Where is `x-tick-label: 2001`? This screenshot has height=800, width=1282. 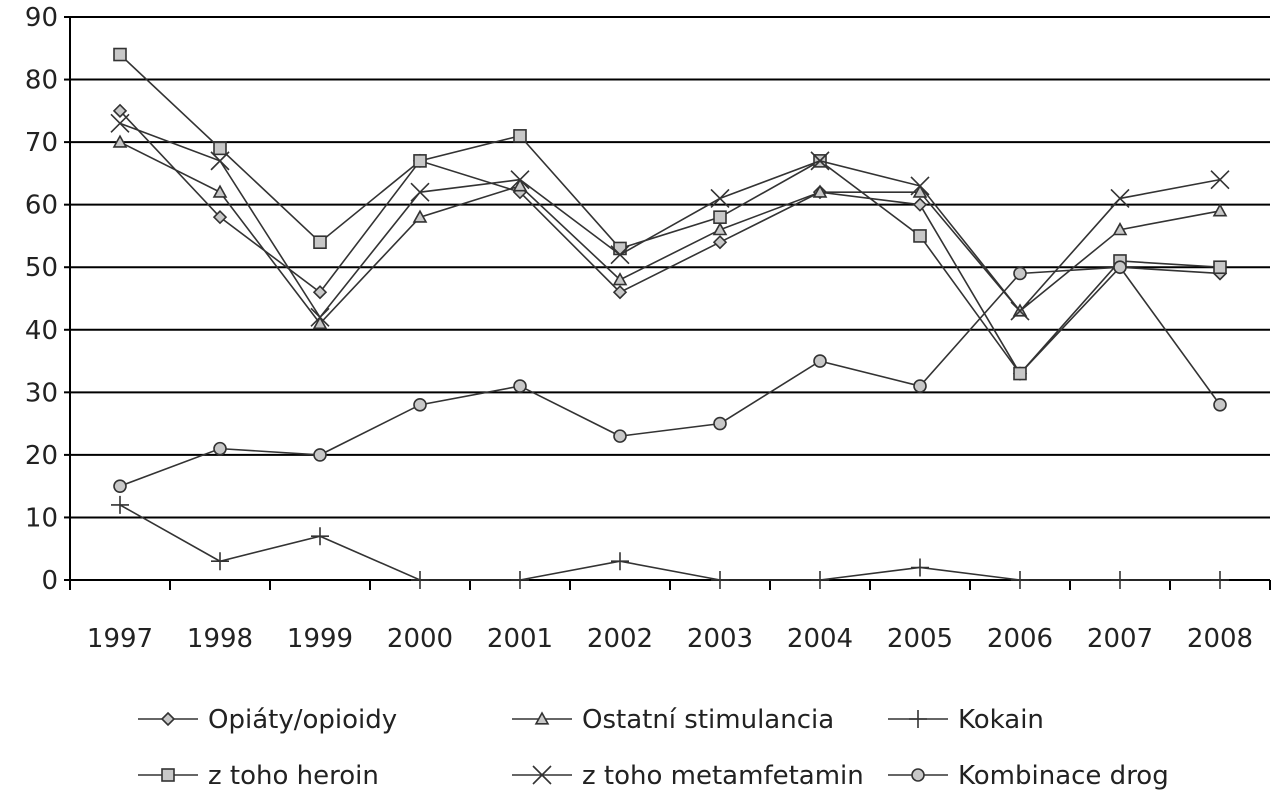 x-tick-label: 2001 is located at coordinates (520, 639).